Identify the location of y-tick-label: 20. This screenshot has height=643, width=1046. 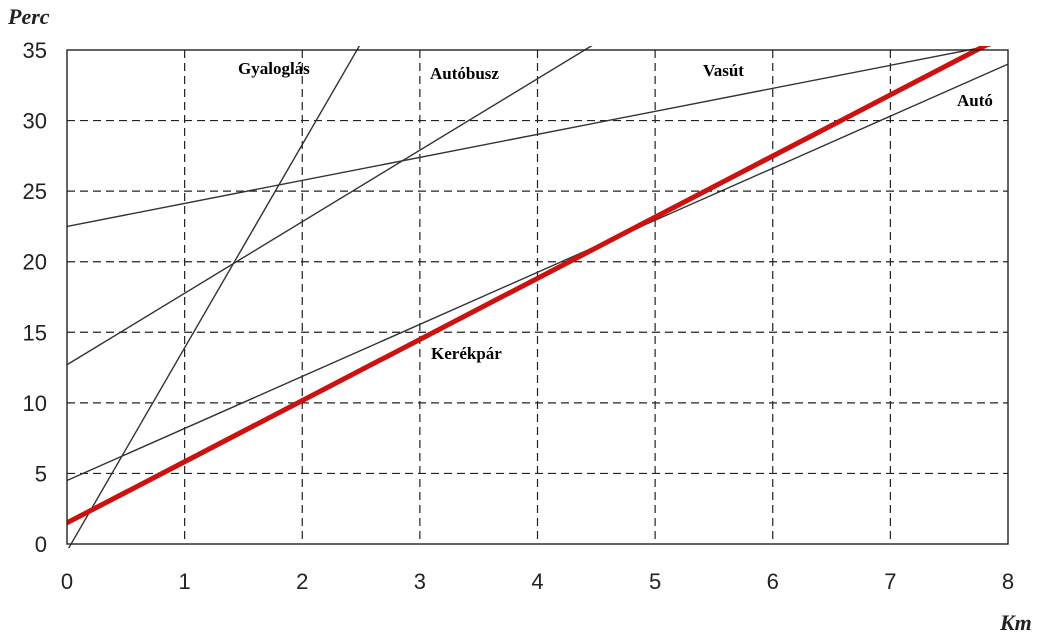
(35, 262).